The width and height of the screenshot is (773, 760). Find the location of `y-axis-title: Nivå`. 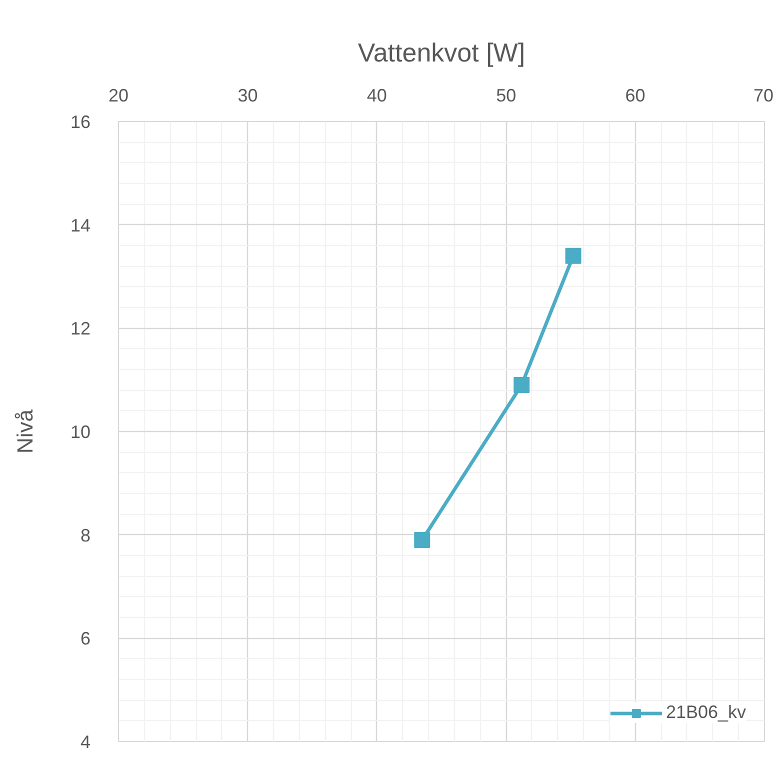

y-axis-title: Nivå is located at coordinates (25, 431).